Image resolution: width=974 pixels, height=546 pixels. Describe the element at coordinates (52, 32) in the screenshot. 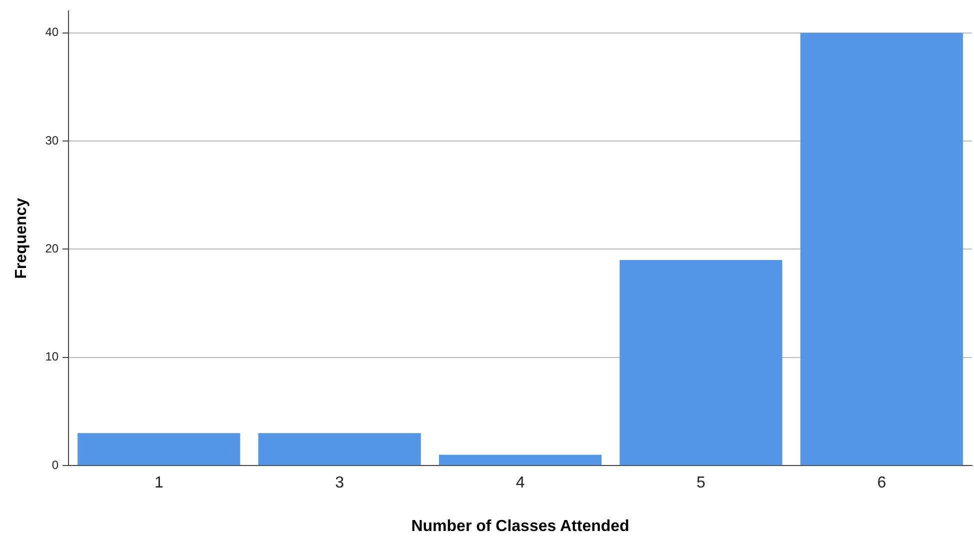

I see `y-tick-label: 40` at that location.